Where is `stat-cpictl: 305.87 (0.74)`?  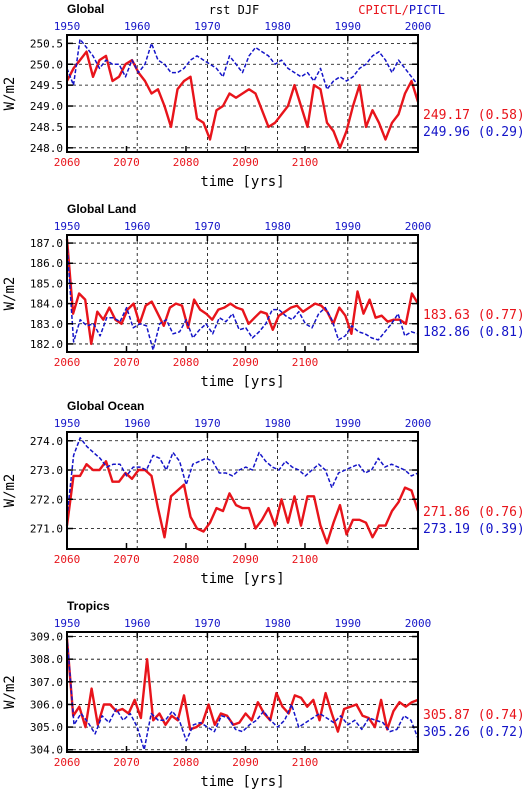 stat-cpictl: 305.87 (0.74) is located at coordinates (472, 715).